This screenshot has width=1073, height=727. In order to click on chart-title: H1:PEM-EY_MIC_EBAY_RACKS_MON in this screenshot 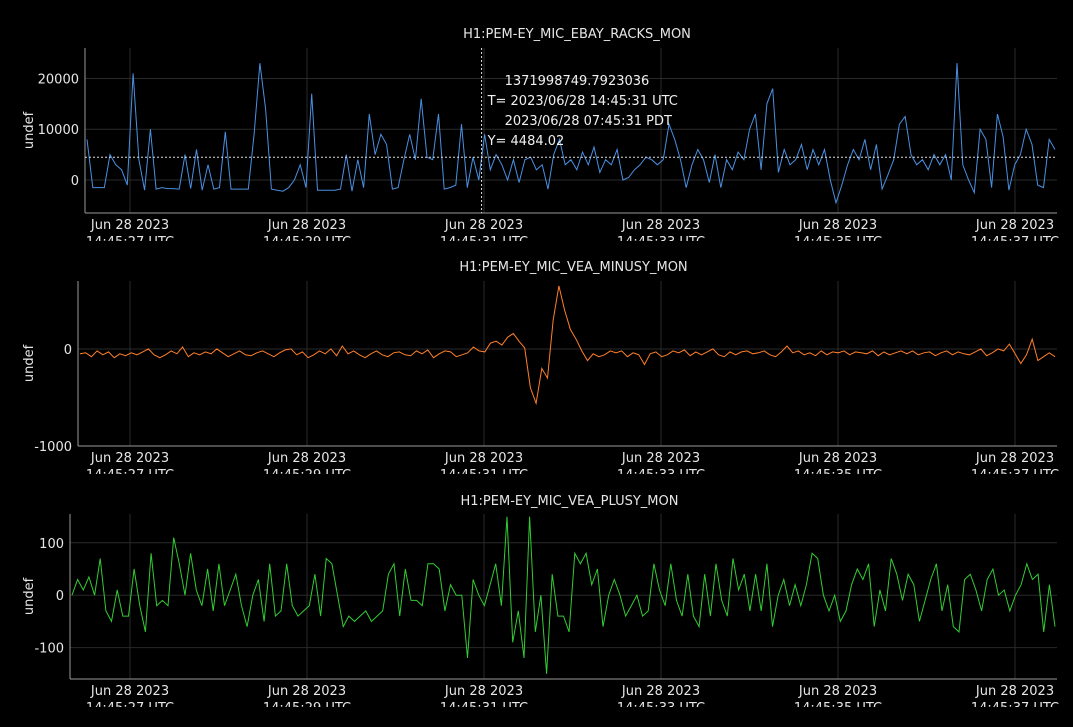, I will do `click(577, 34)`.